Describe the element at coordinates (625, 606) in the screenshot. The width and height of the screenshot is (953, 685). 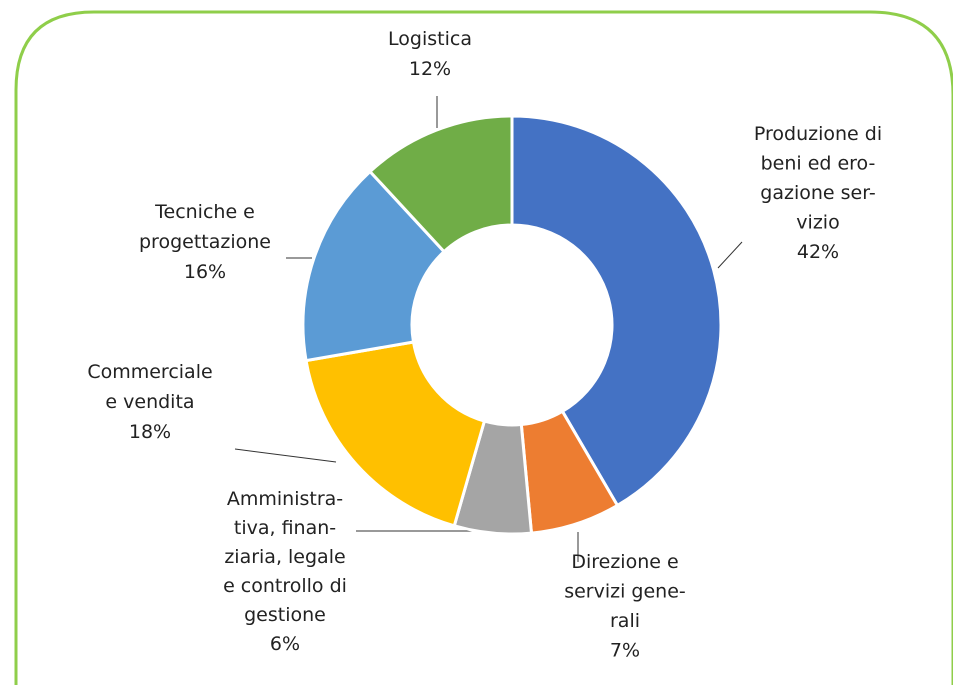
I see `data-label: Direzione e servizi gene-rali 7%` at that location.